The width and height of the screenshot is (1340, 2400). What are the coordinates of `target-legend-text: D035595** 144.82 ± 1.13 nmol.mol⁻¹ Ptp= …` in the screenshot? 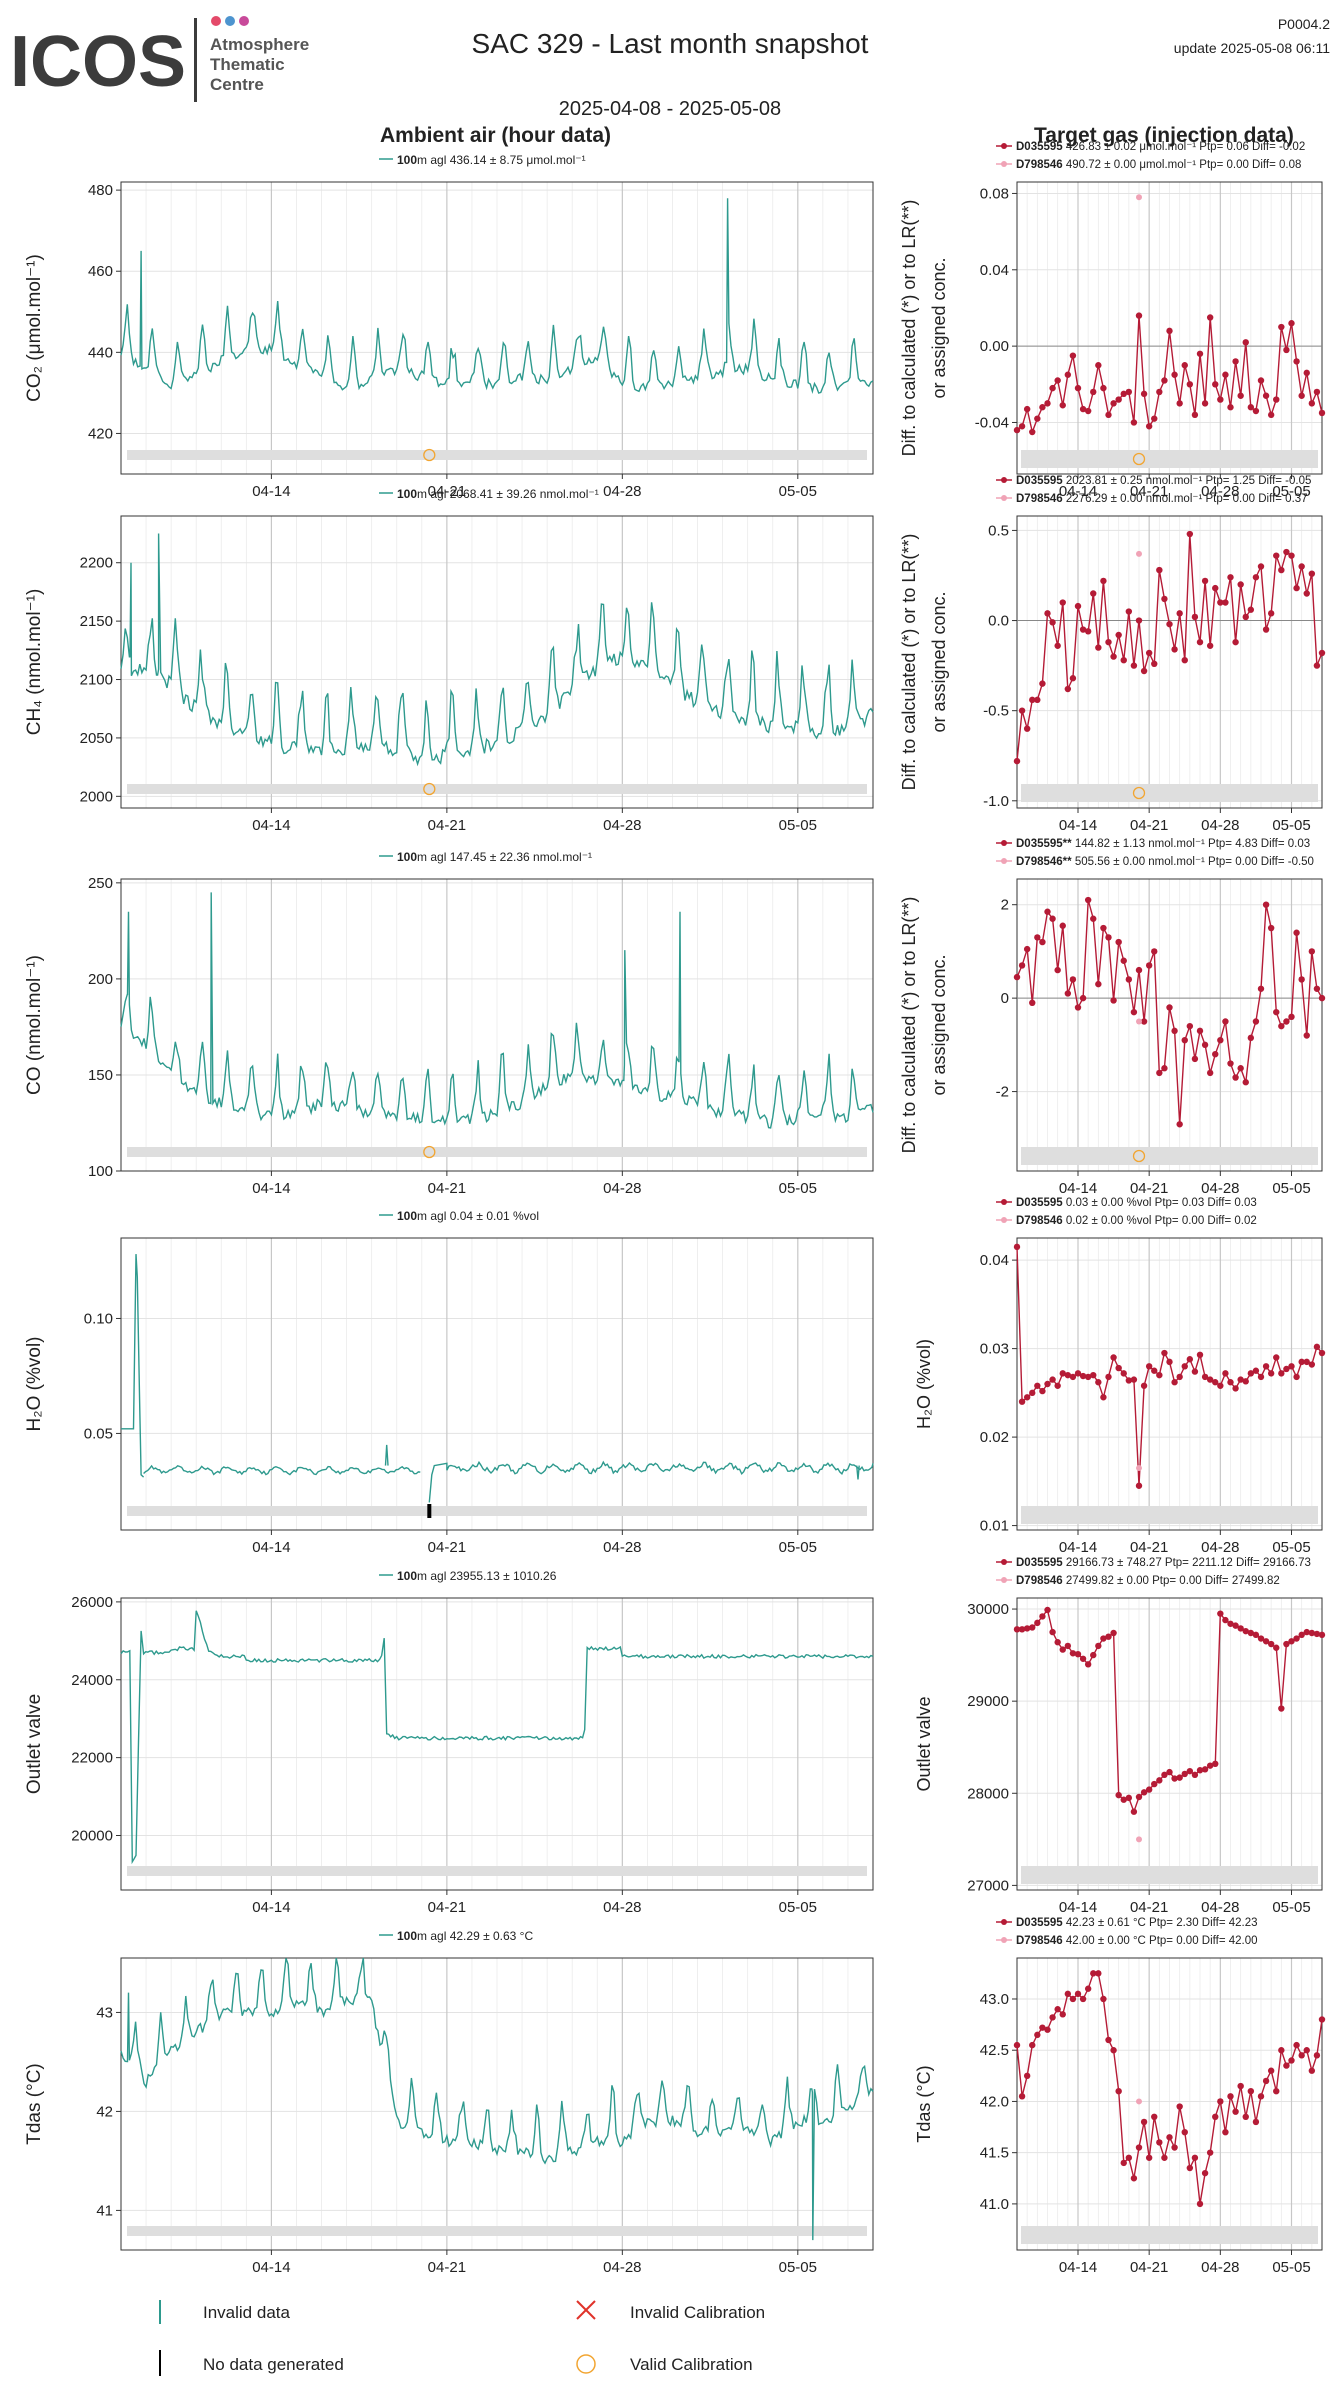 It's located at (1163, 844).